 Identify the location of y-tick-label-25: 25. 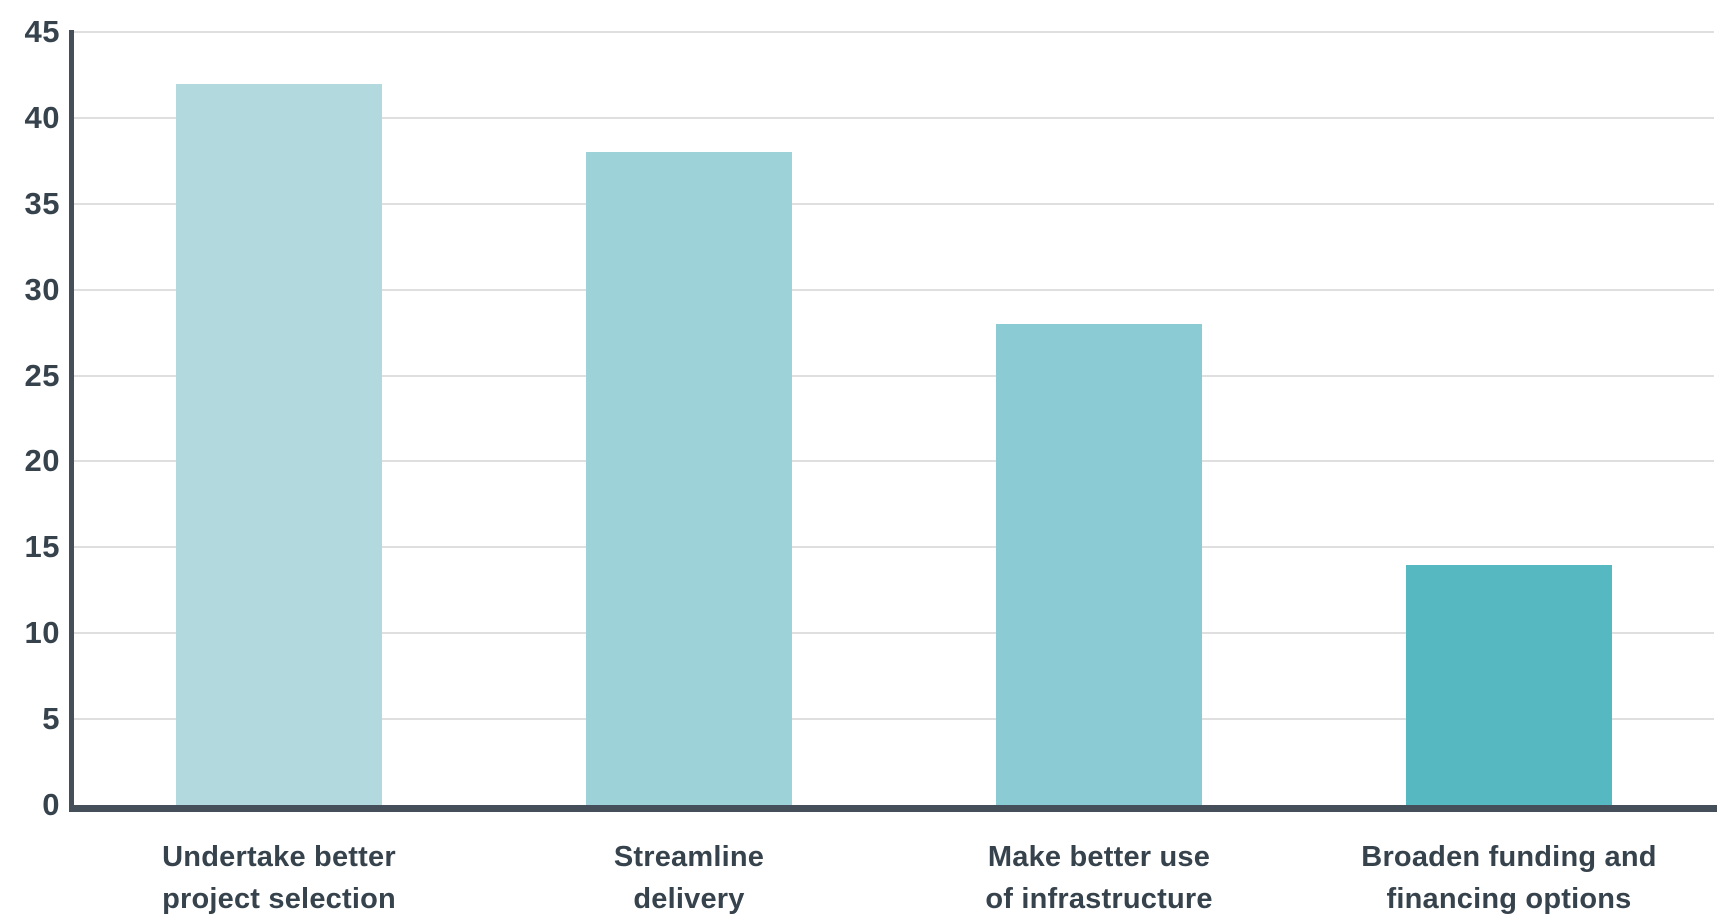
(42, 375).